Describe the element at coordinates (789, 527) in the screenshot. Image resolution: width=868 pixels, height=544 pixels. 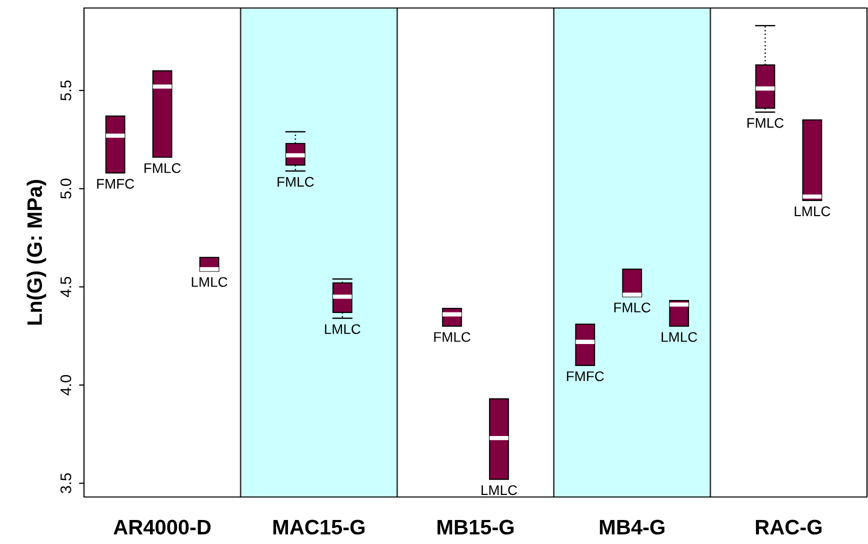
I see `x-tick-label: RAC-G` at that location.